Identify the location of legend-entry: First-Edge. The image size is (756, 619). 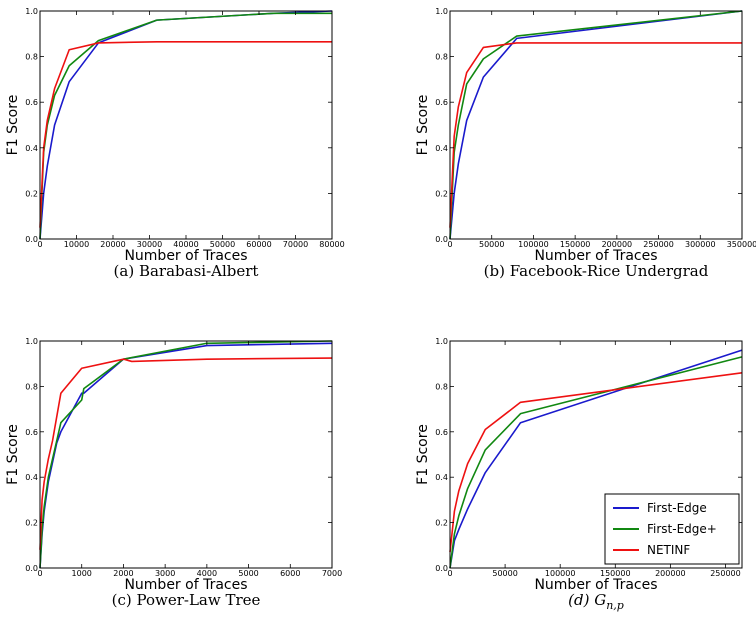
(677, 508).